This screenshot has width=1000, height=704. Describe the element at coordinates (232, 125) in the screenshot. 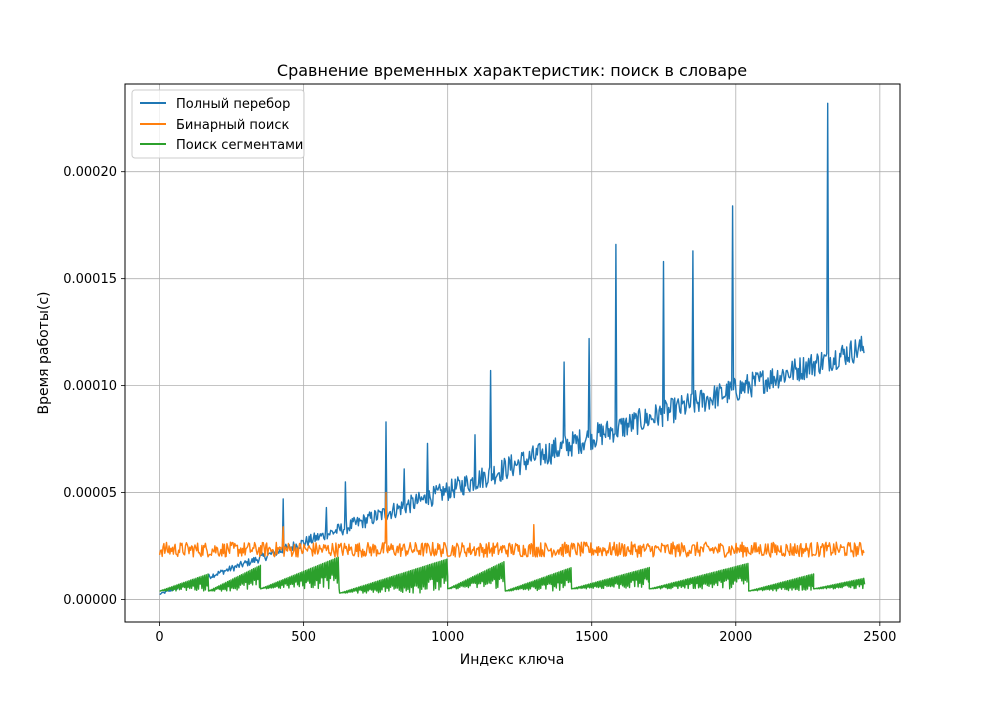

I see `legend-label-binary-search: Бинарный поиск` at that location.